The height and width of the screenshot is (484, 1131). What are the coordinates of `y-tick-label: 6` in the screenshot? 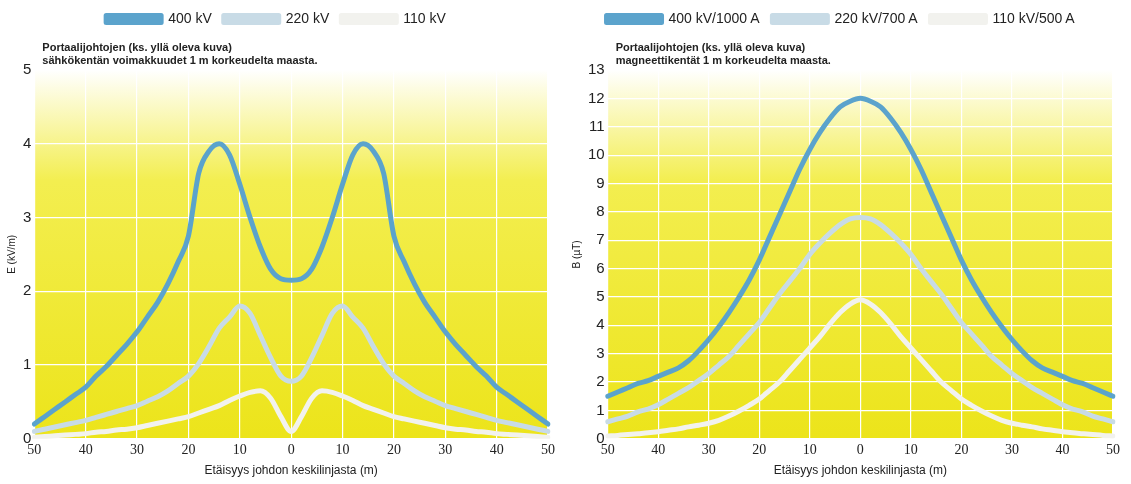 It's located at (600, 267).